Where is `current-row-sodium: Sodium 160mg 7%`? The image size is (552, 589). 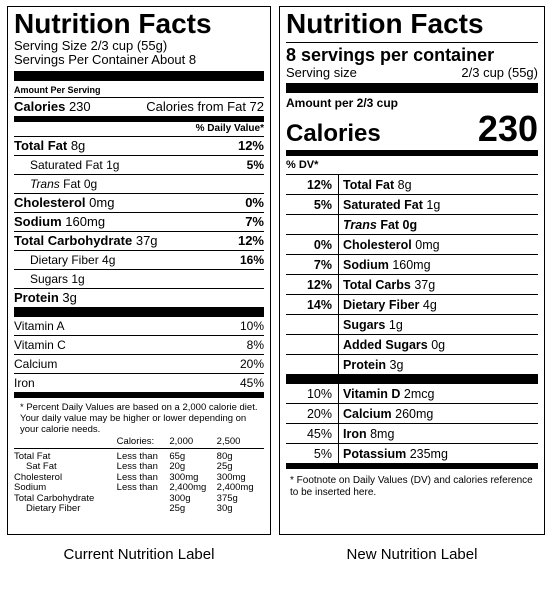
current-row-sodium: Sodium 160mg 7% is located at coordinates (139, 220).